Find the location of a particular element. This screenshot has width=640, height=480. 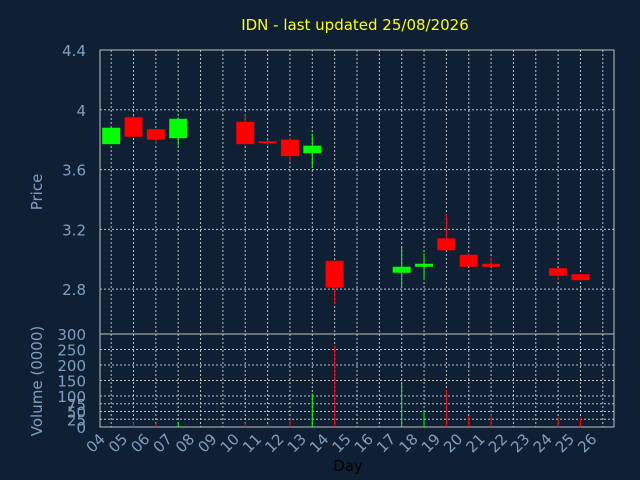

volume-y-tick-label: 75 is located at coordinates (76, 405).